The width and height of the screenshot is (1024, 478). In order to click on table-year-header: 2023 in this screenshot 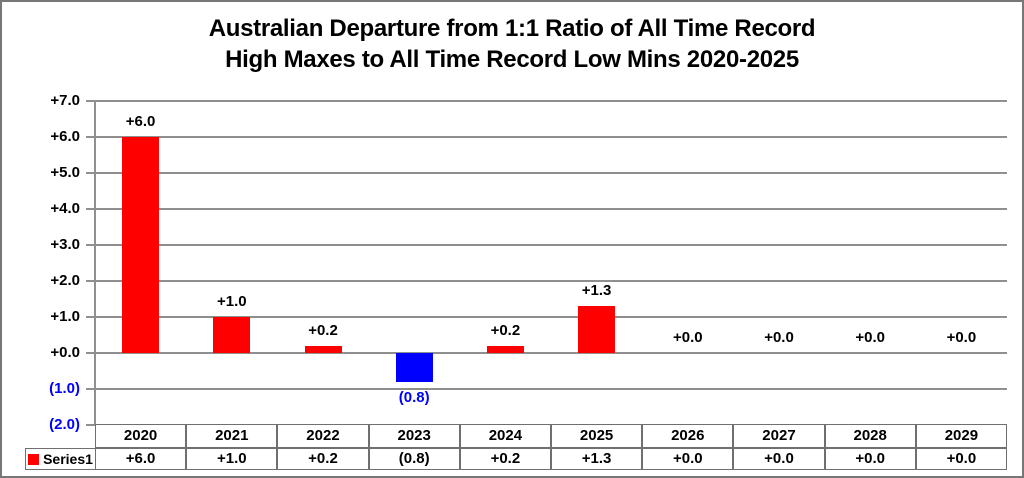, I will do `click(414, 436)`.